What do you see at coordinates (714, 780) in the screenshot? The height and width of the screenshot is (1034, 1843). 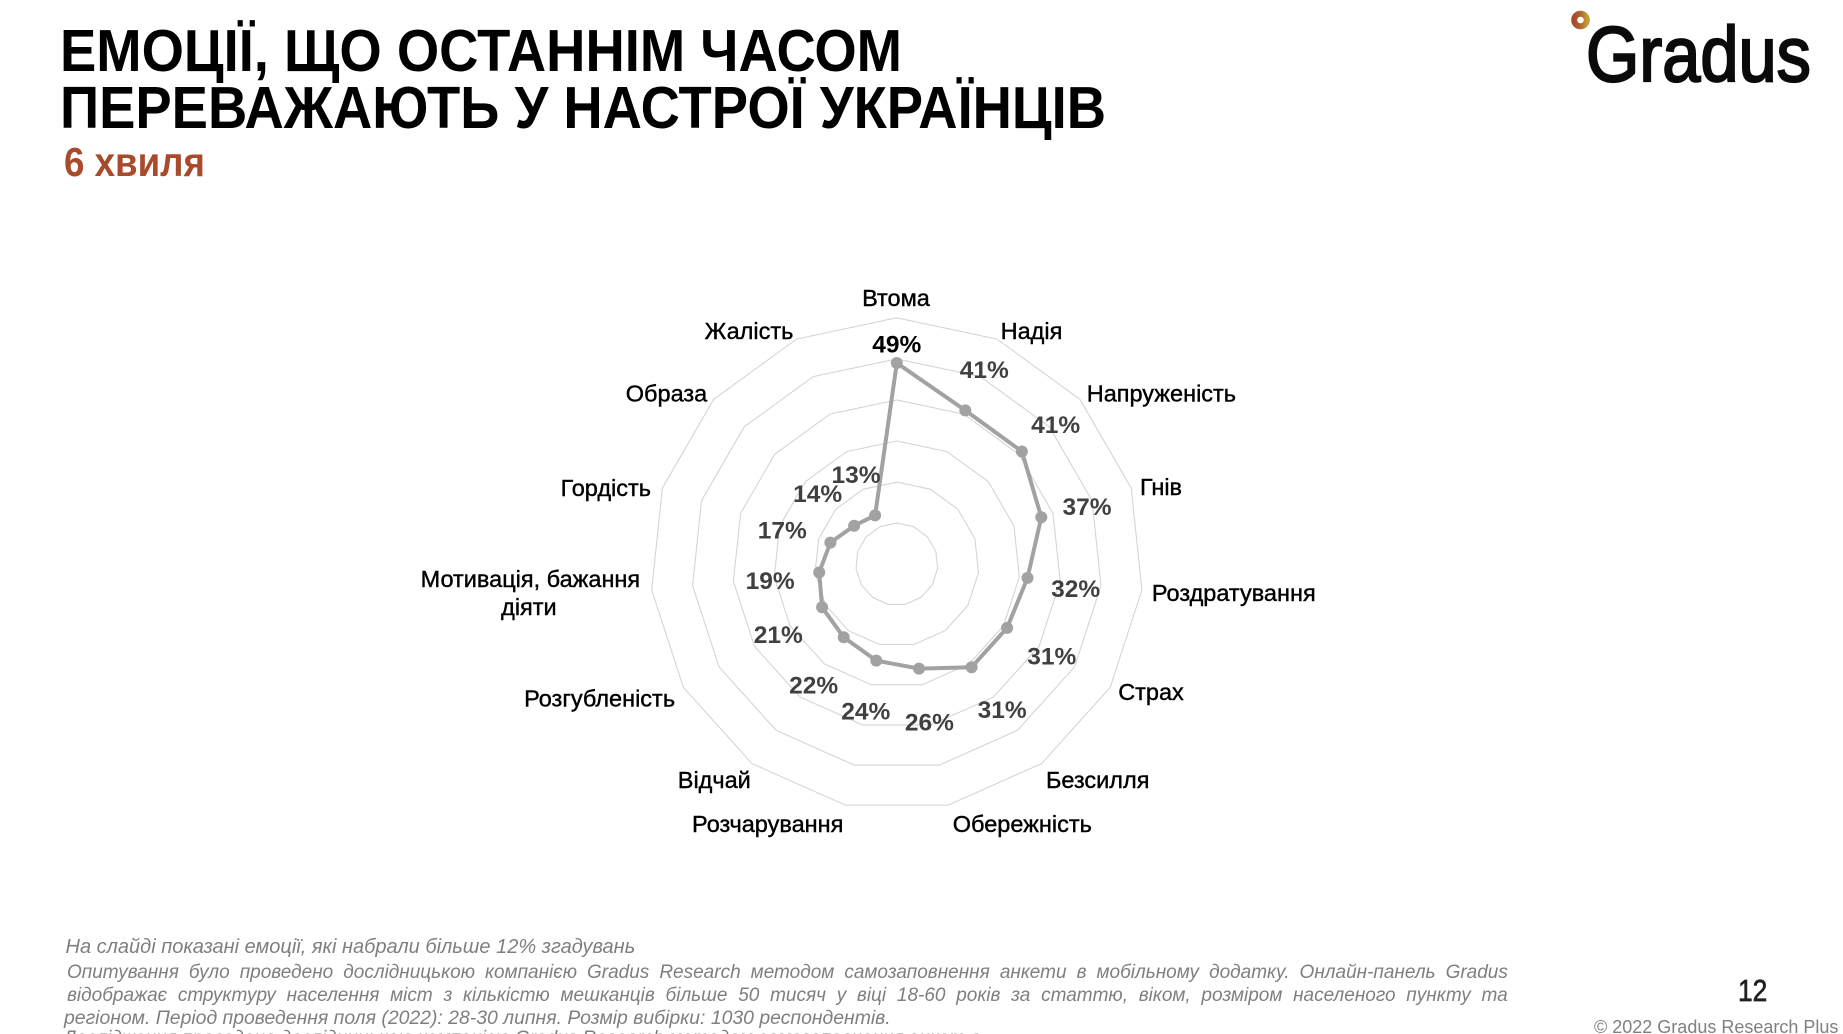 I see `svg-text: Відчай` at bounding box center [714, 780].